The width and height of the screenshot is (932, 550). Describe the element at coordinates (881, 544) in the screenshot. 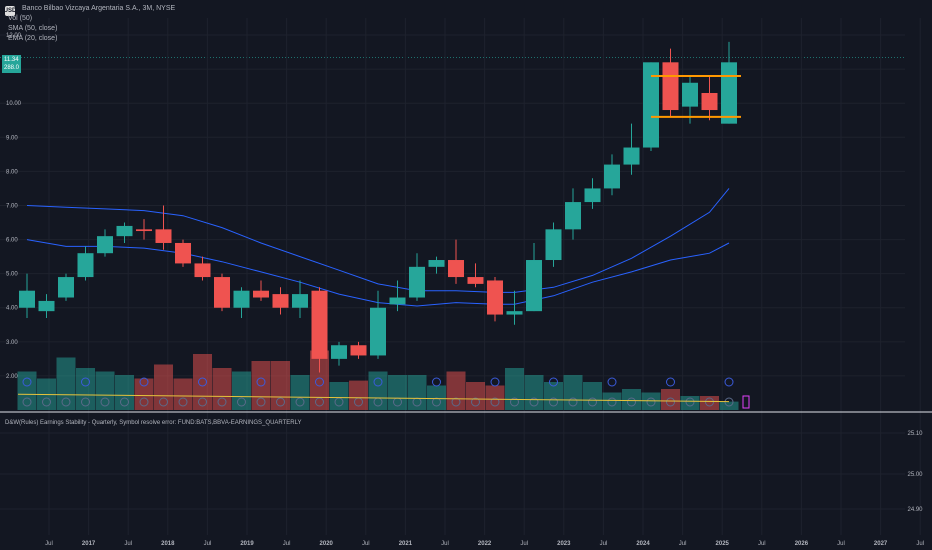

I see `x-tick-label: 2027` at that location.